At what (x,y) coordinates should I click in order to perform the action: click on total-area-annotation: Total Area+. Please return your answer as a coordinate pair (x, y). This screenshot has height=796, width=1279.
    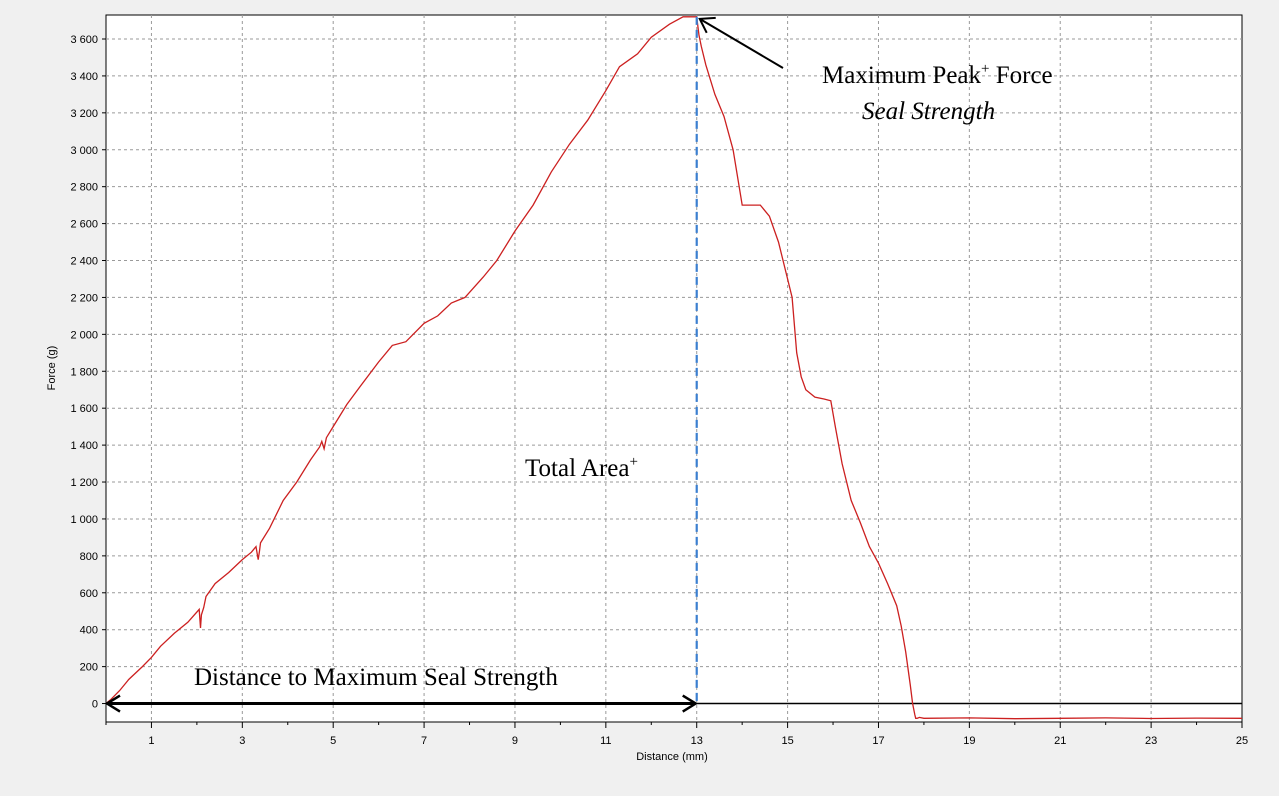
    Looking at the image, I should click on (581, 468).